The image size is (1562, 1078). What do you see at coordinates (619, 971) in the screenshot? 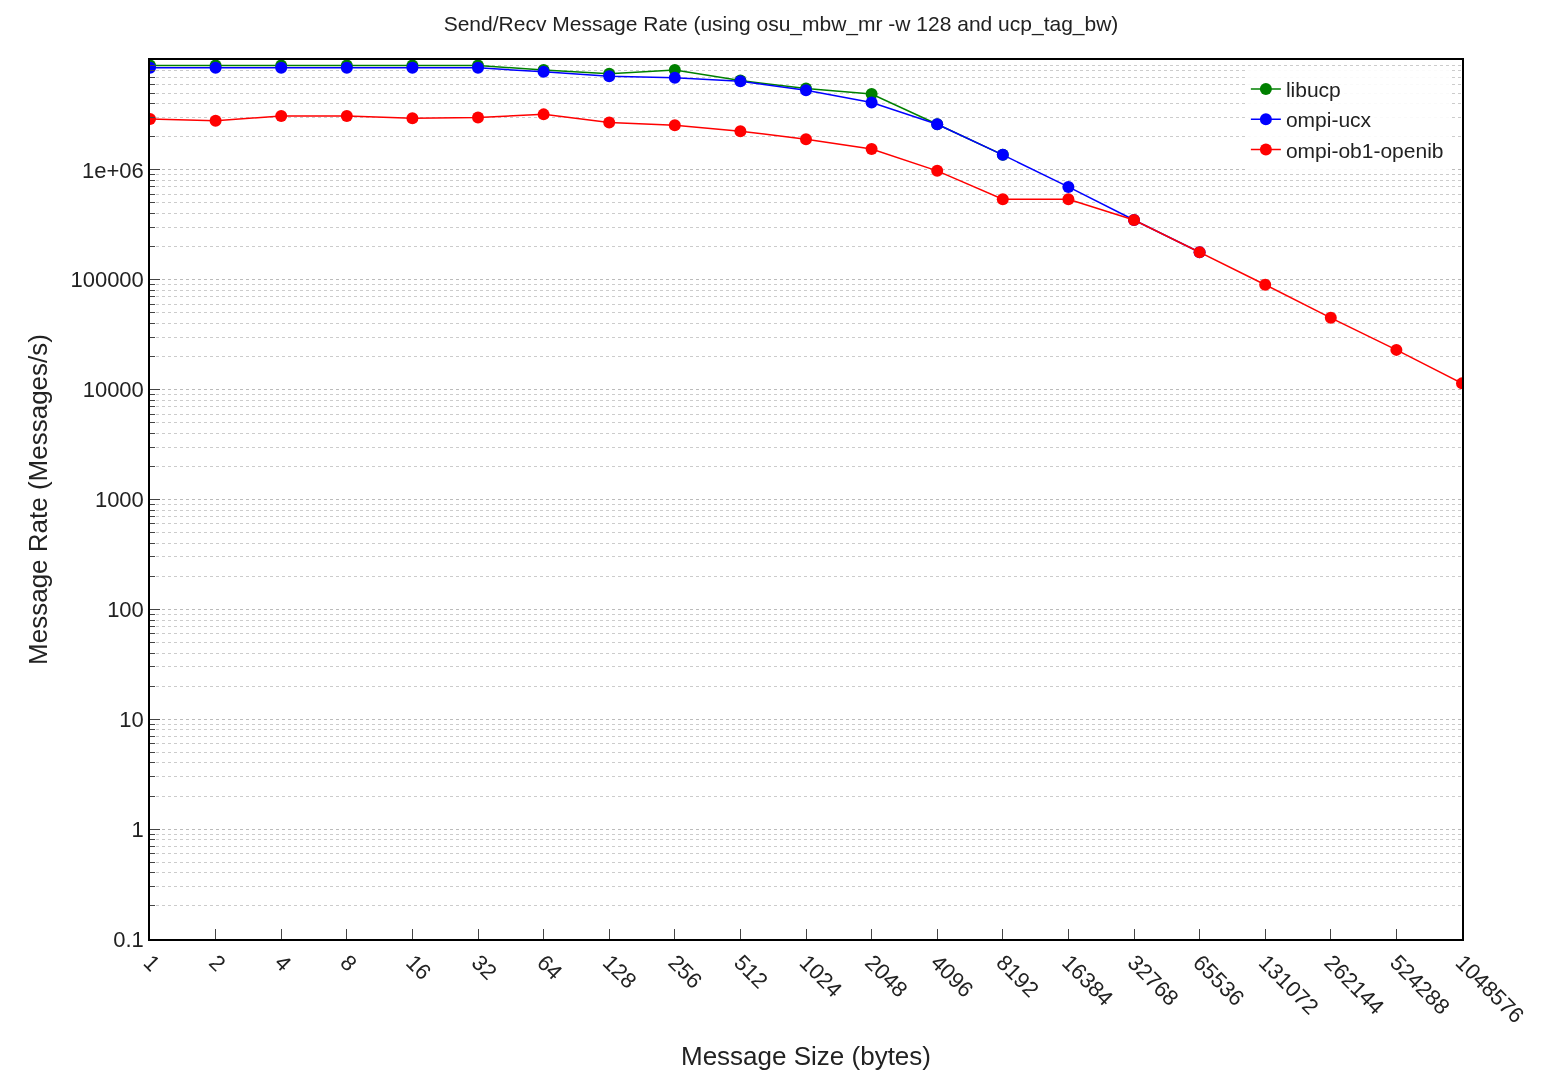
I see `x-tick-label: 128` at bounding box center [619, 971].